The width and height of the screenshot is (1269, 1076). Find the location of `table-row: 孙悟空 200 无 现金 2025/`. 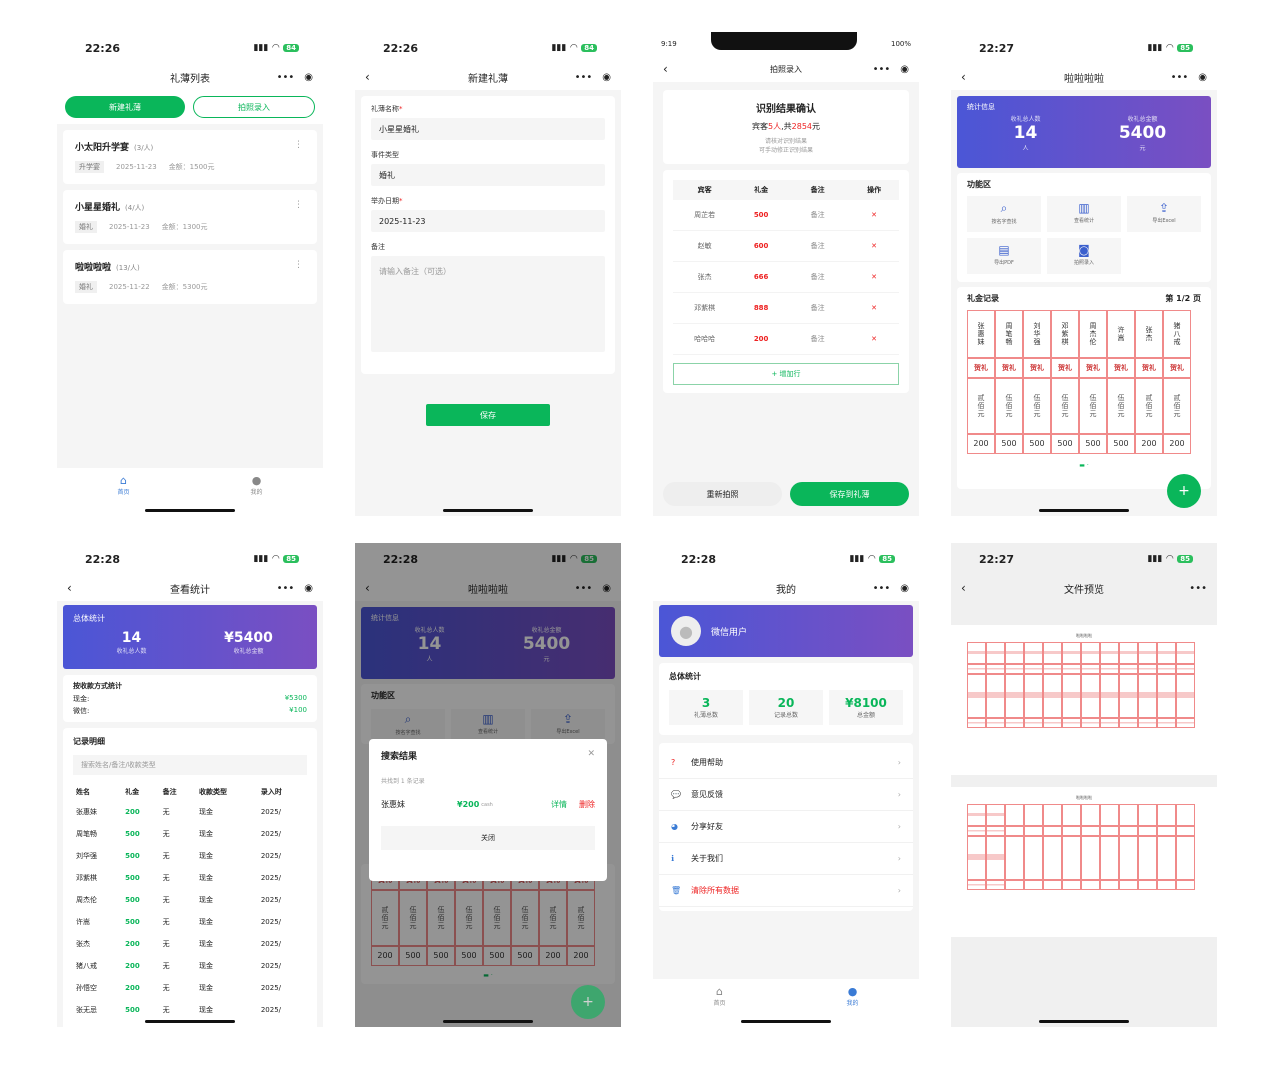

table-row: 孙悟空 200 无 现金 2025/ is located at coordinates (190, 988).